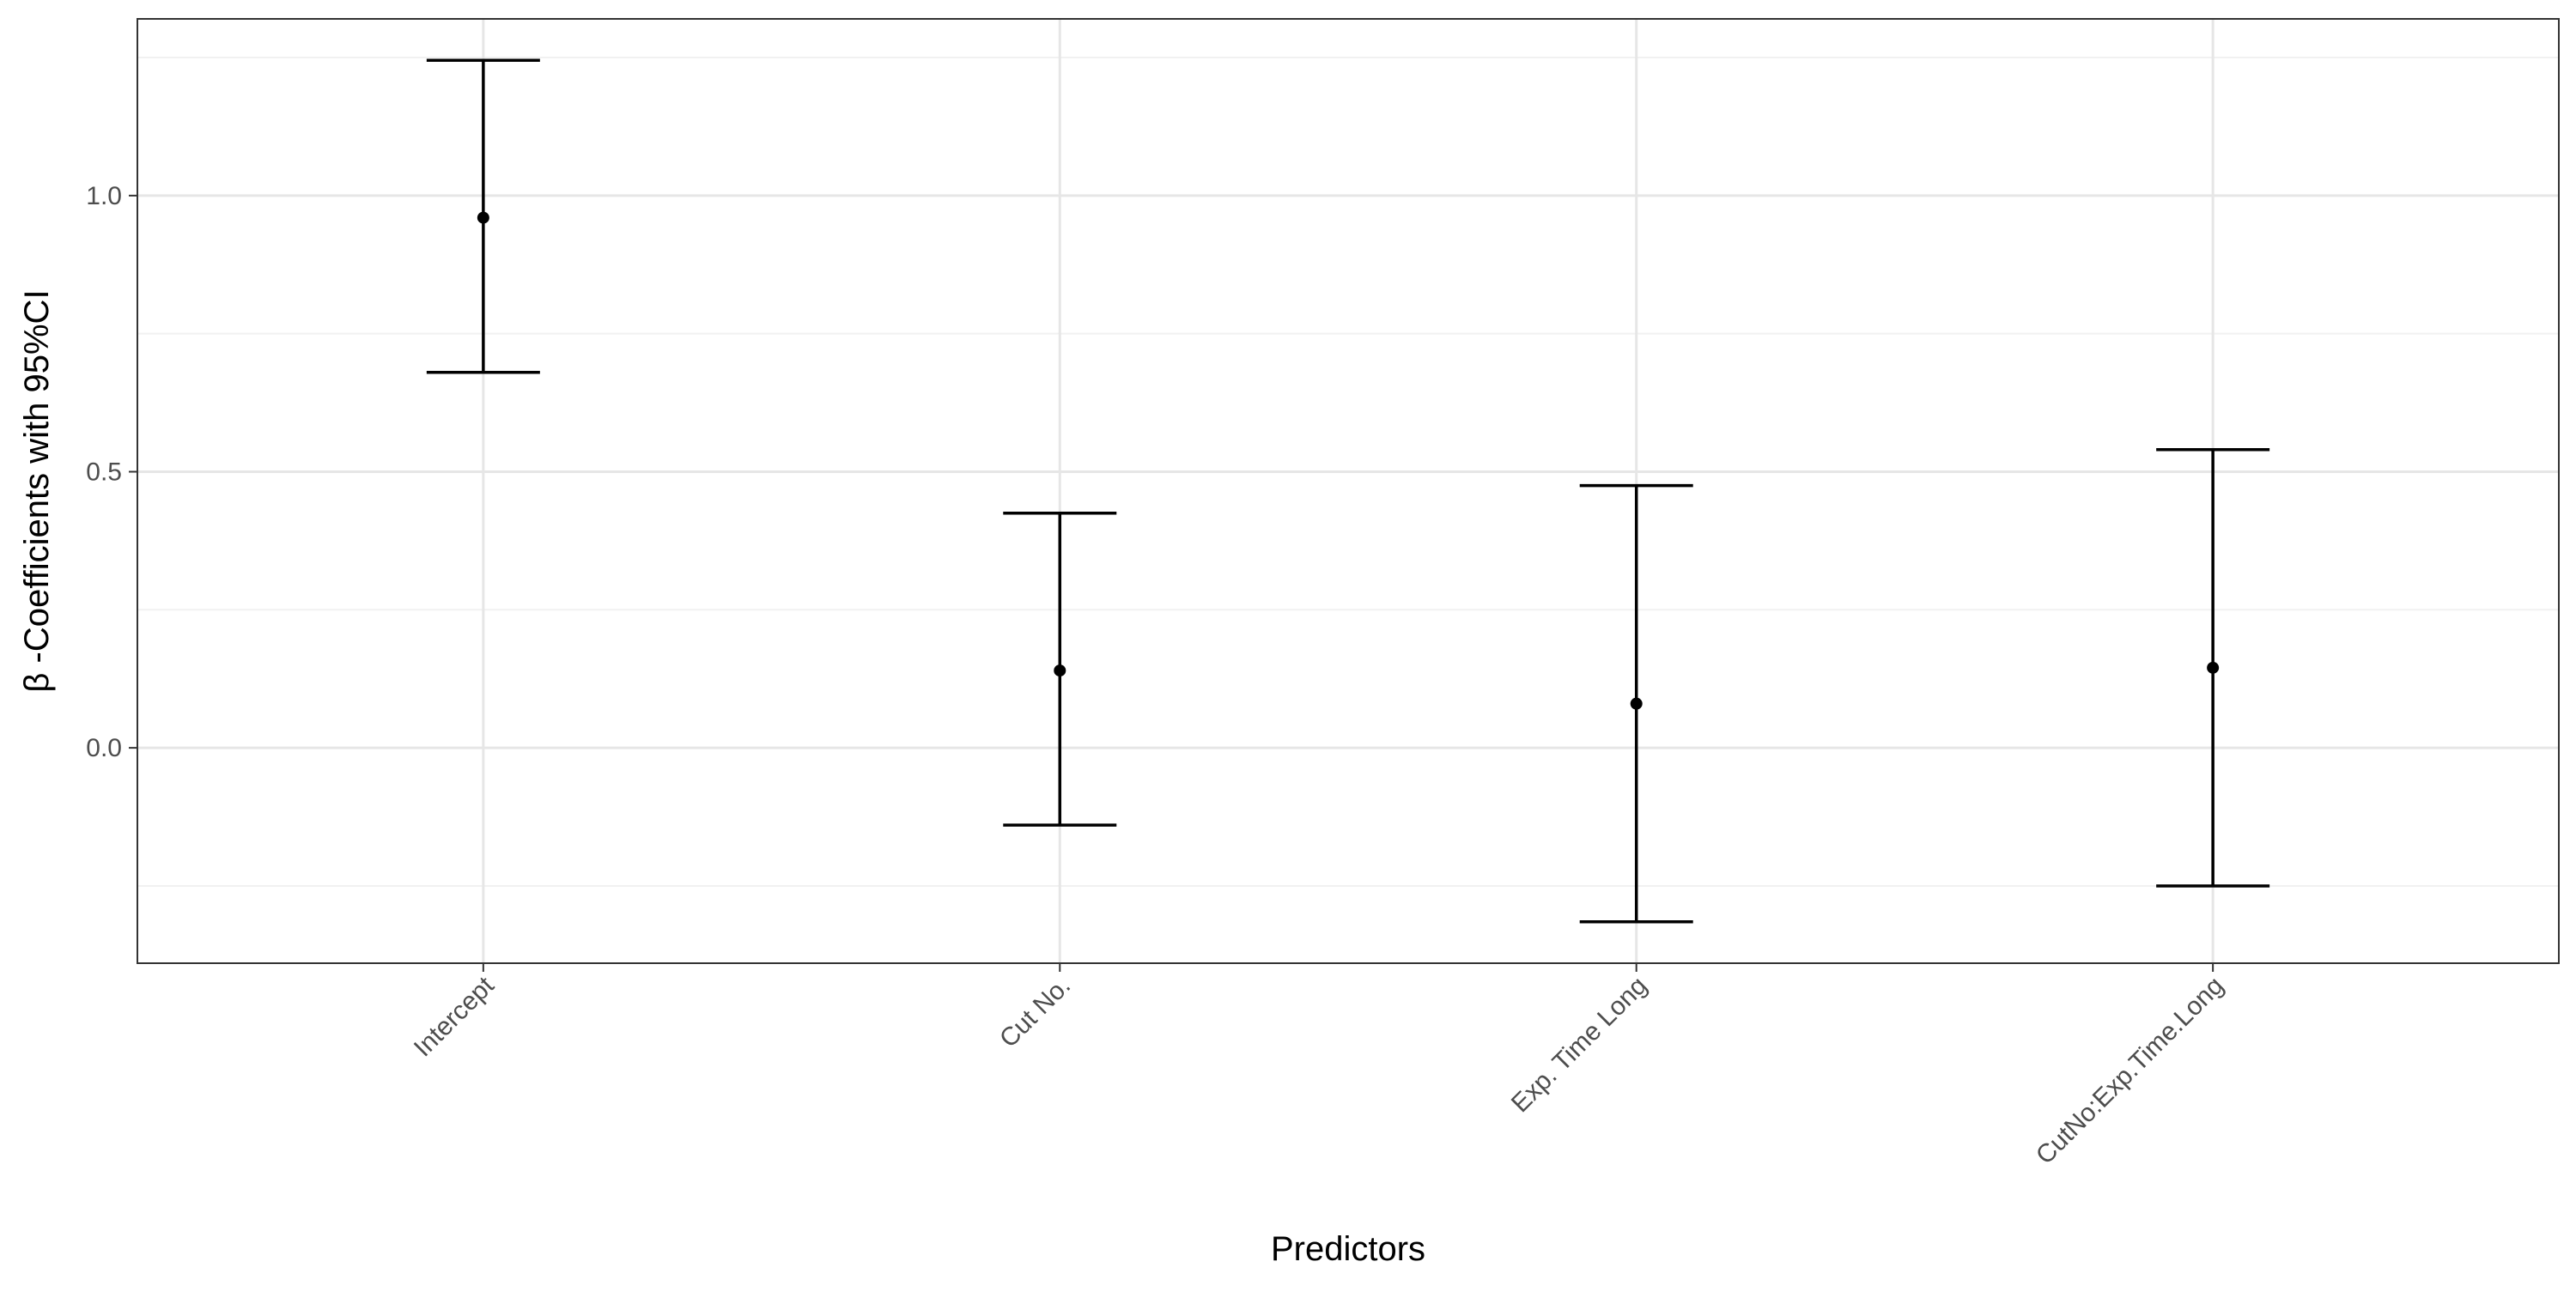  I want to click on y-tick-label: 0.5, so click(104, 472).